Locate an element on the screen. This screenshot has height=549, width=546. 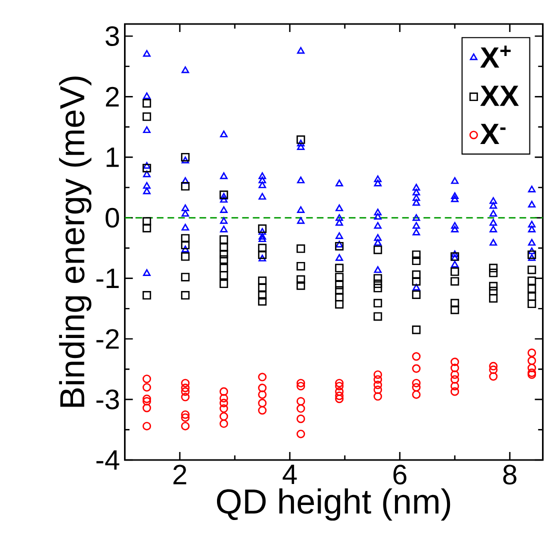
legend-label: X$^{-}$ is located at coordinates (493, 134).